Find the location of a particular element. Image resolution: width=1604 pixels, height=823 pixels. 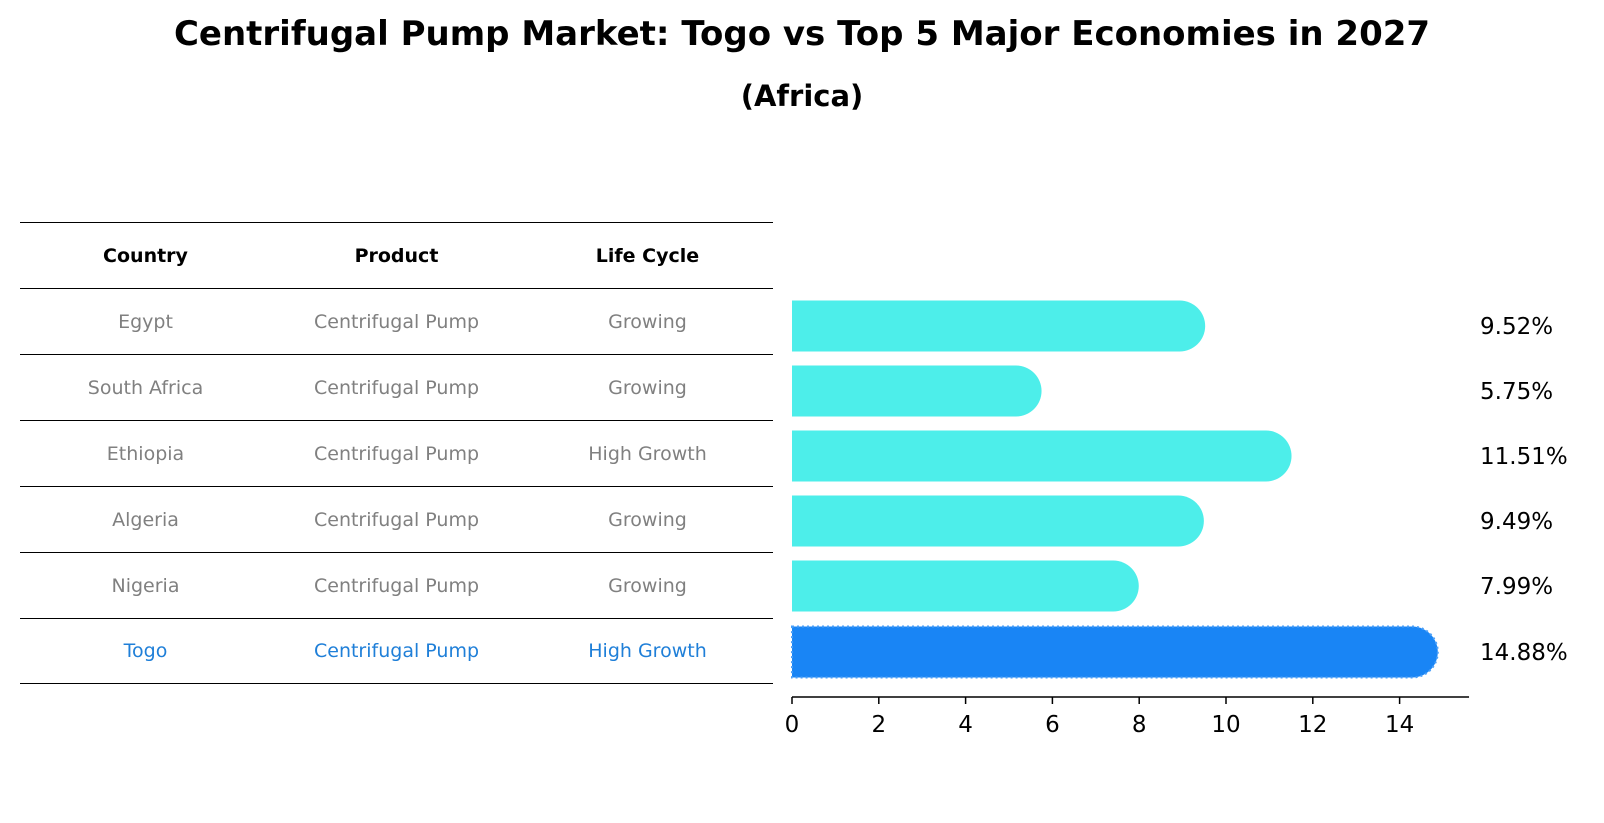

table-row: Algeria Centrifugal Pump Growing is located at coordinates (396, 519).